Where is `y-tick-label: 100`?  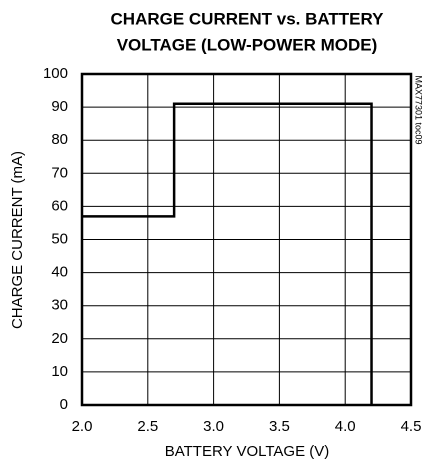 y-tick-label: 100 is located at coordinates (55, 73).